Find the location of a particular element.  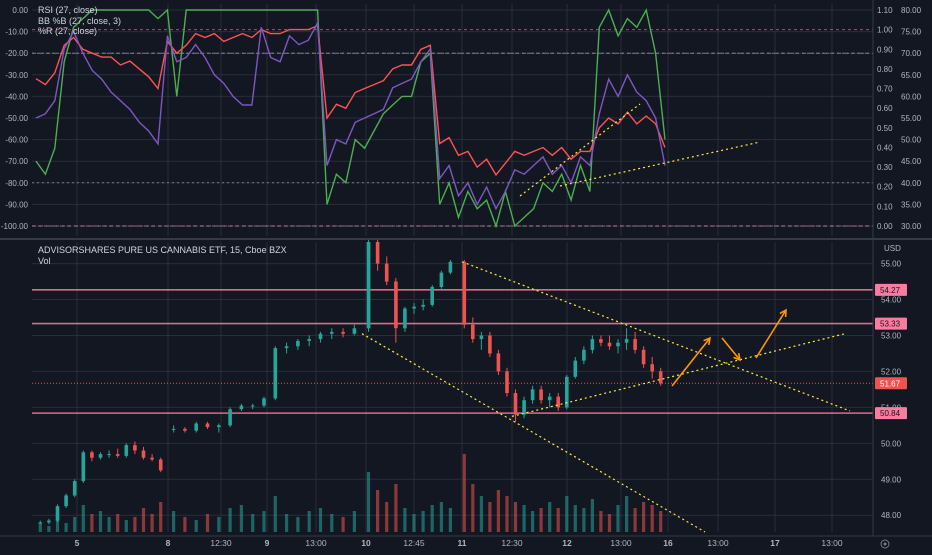

last-price-label: 51.67 is located at coordinates (890, 383).